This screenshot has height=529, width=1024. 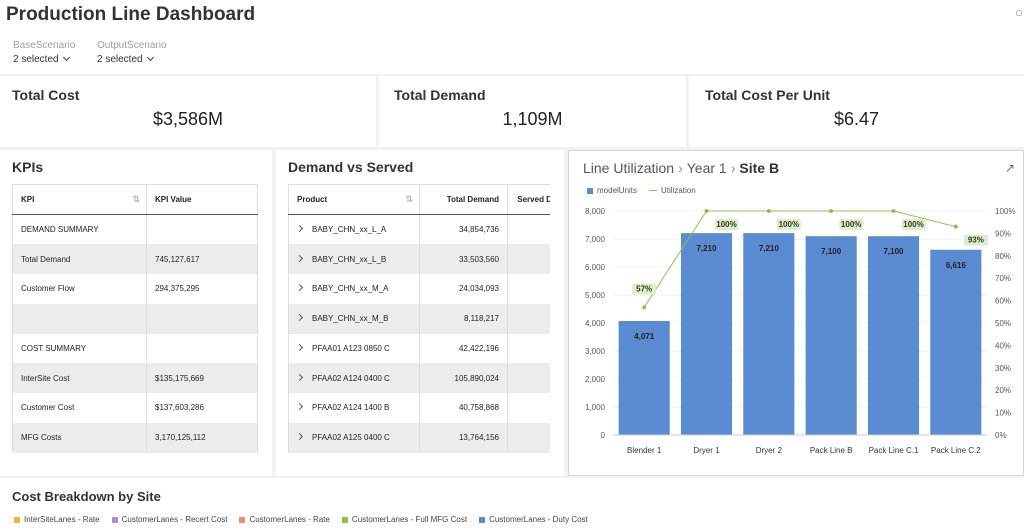 I want to click on table-row: PFAA02 A125 0400 C 13,764,1561, so click(x=419, y=437).